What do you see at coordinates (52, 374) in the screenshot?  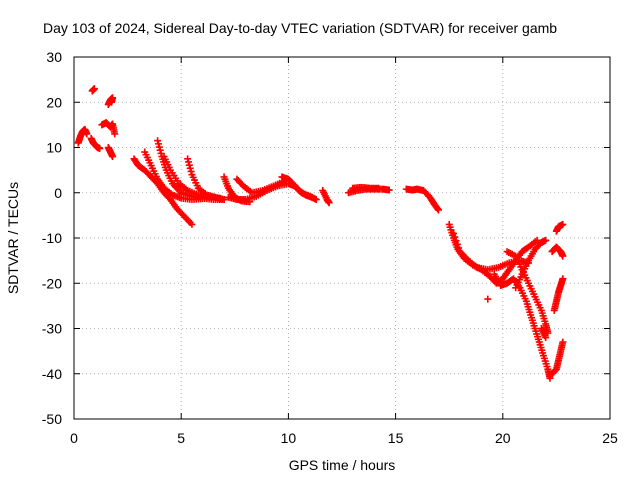 I see `y-tick-label: -40` at bounding box center [52, 374].